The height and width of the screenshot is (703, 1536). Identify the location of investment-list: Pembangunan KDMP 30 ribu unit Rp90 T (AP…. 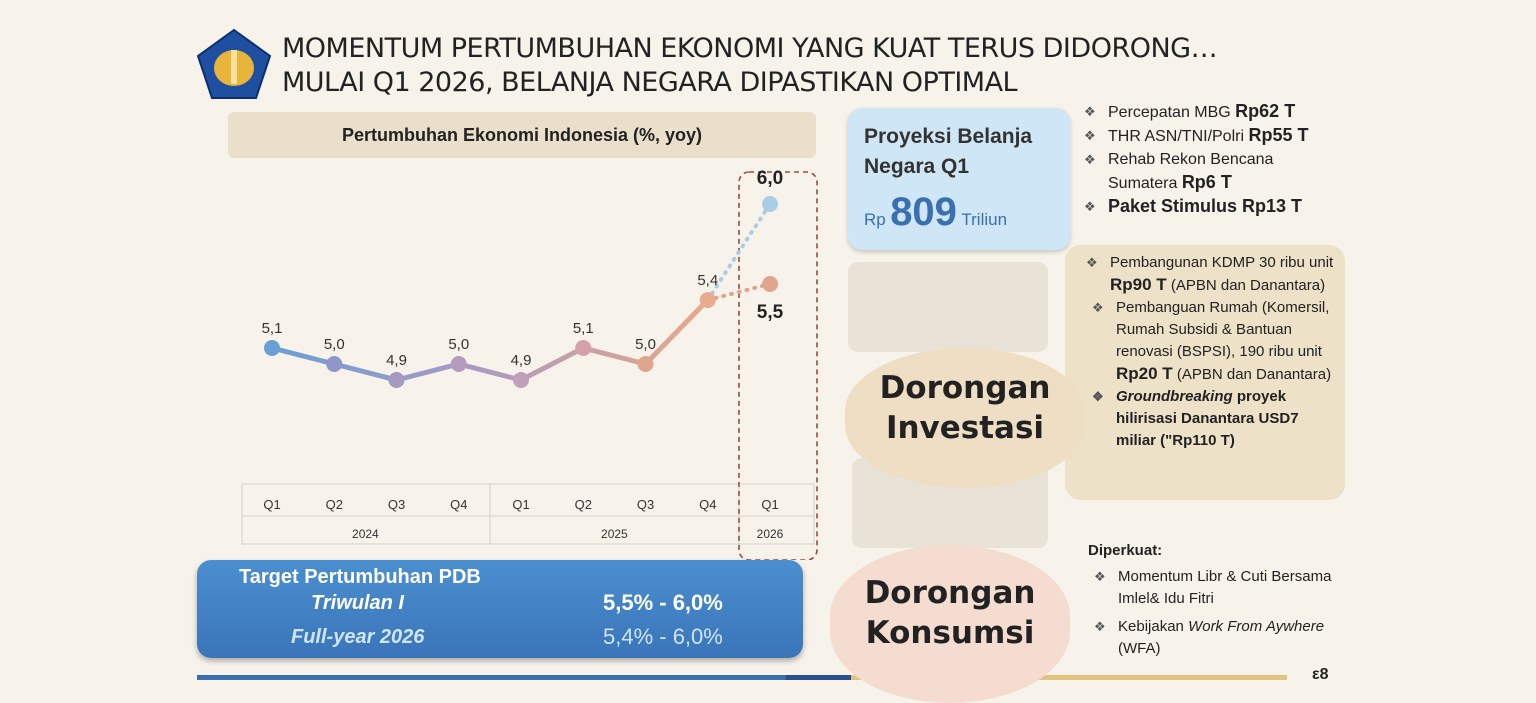
(1211, 352).